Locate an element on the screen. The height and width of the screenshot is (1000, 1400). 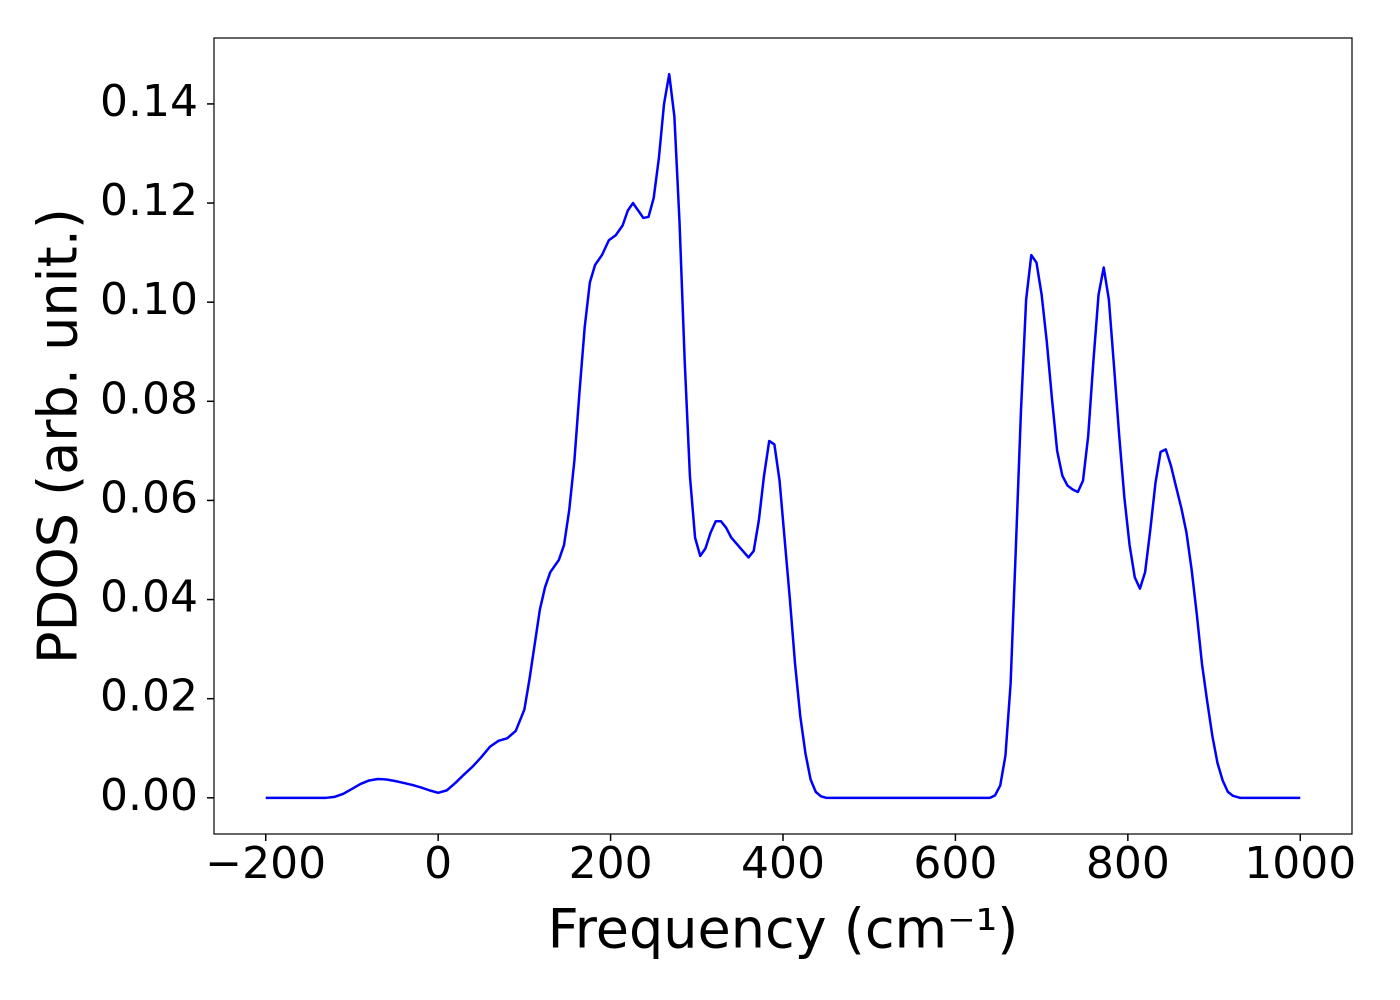
y-tick-label: 0.08 is located at coordinates (149, 398).